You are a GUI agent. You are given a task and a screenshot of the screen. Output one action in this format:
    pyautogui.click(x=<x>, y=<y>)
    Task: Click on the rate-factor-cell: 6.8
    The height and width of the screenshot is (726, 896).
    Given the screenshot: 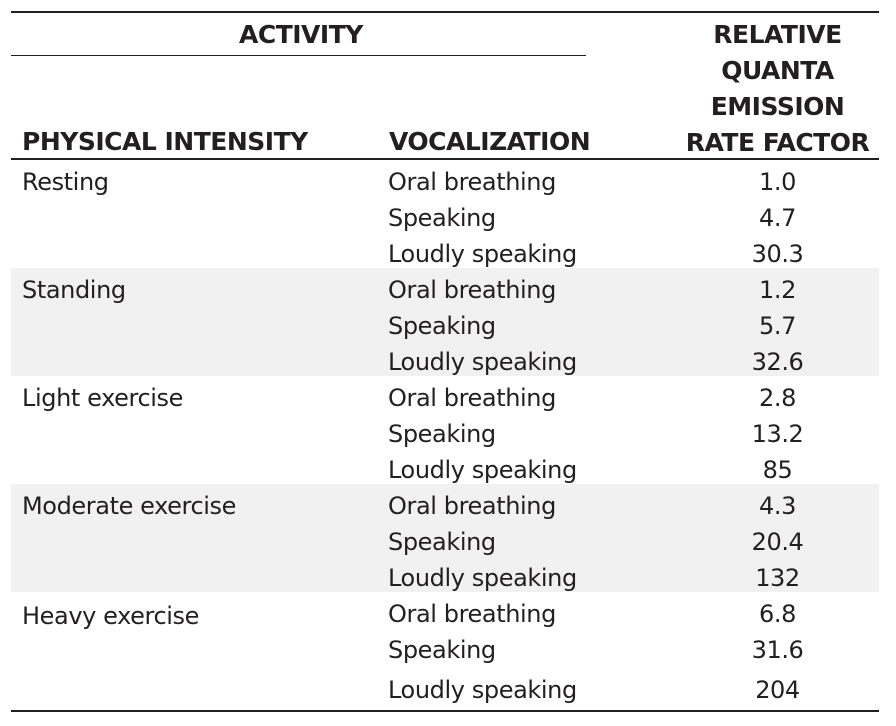 What is the action you would take?
    pyautogui.click(x=777, y=614)
    